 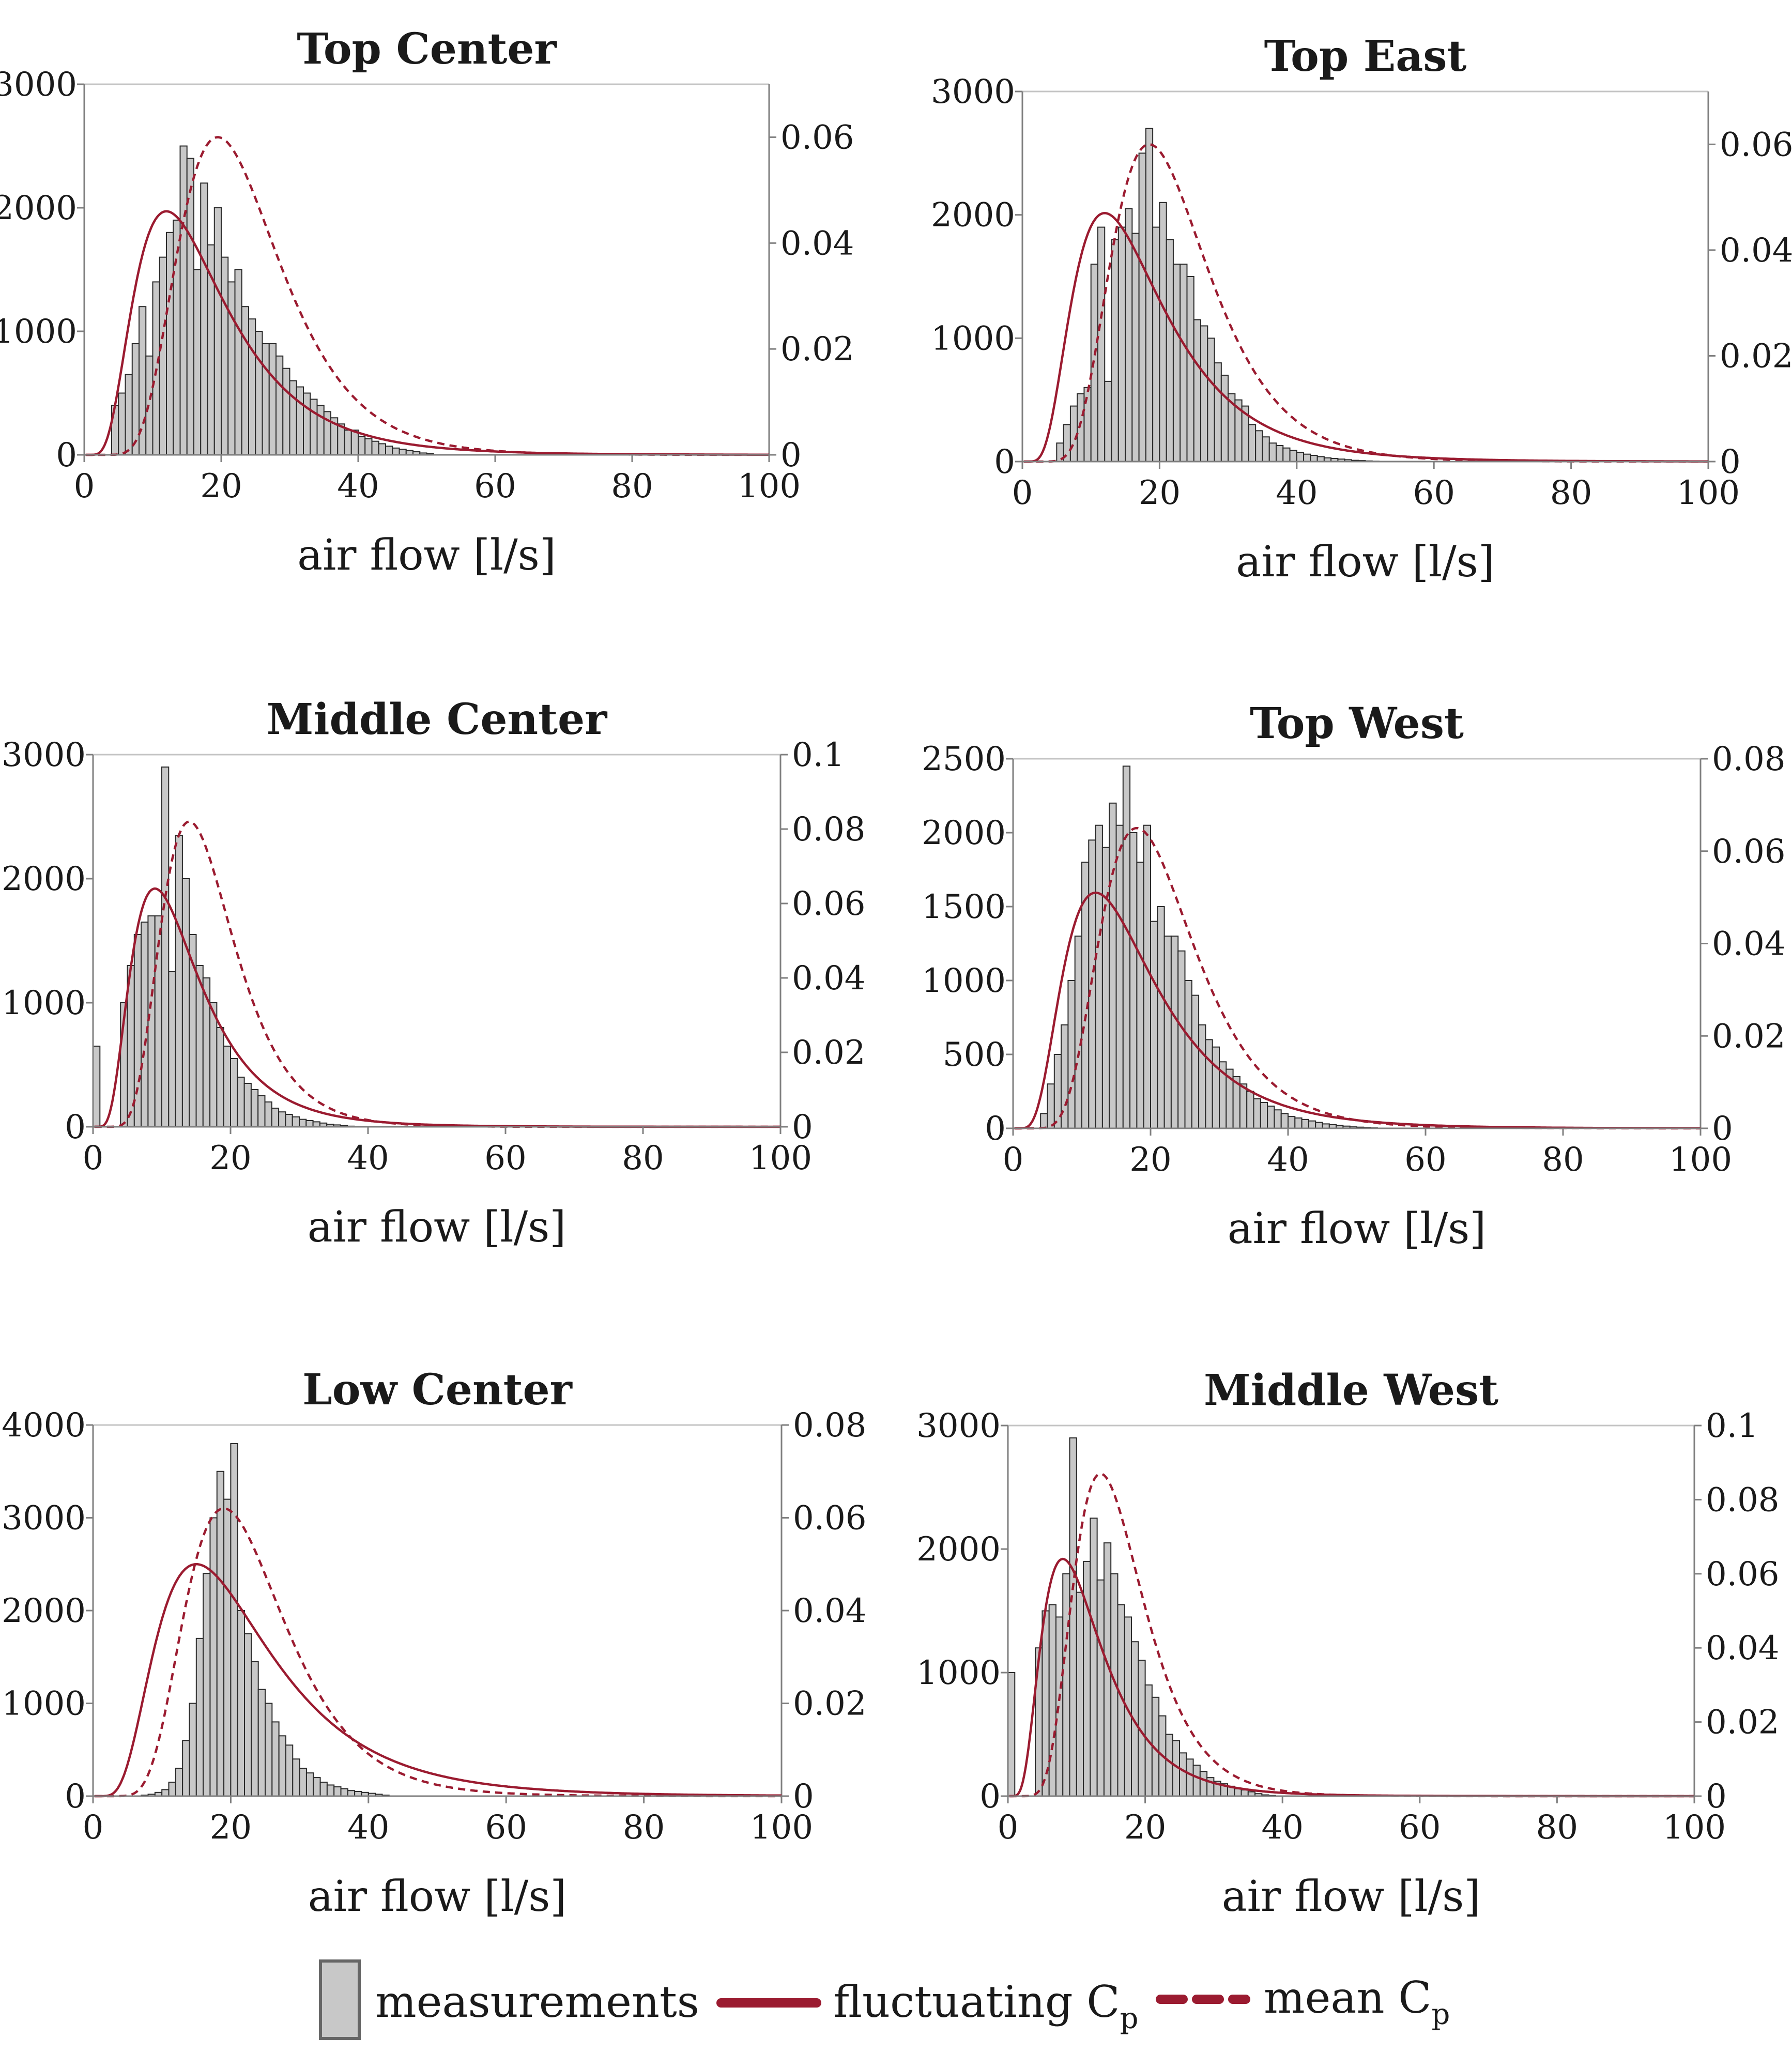 What do you see at coordinates (964, 759) in the screenshot?
I see `y-left-tick-label: 2500` at bounding box center [964, 759].